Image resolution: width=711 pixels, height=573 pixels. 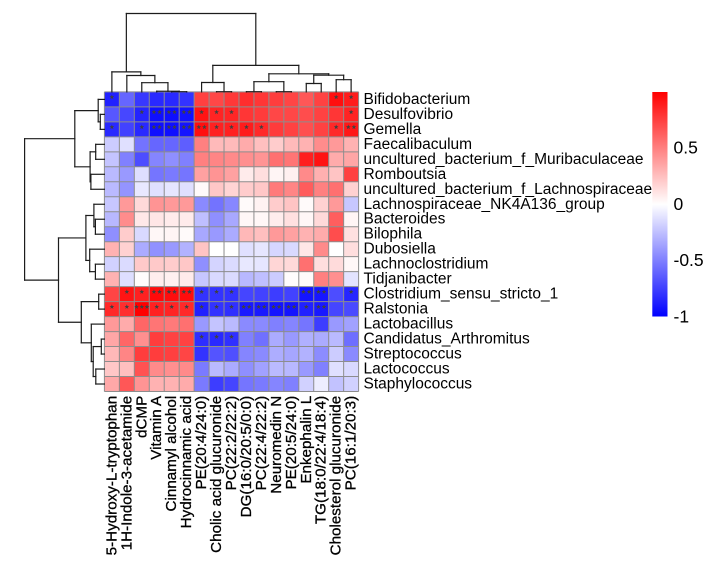 I want to click on svg-text: 0, so click(x=679, y=204).